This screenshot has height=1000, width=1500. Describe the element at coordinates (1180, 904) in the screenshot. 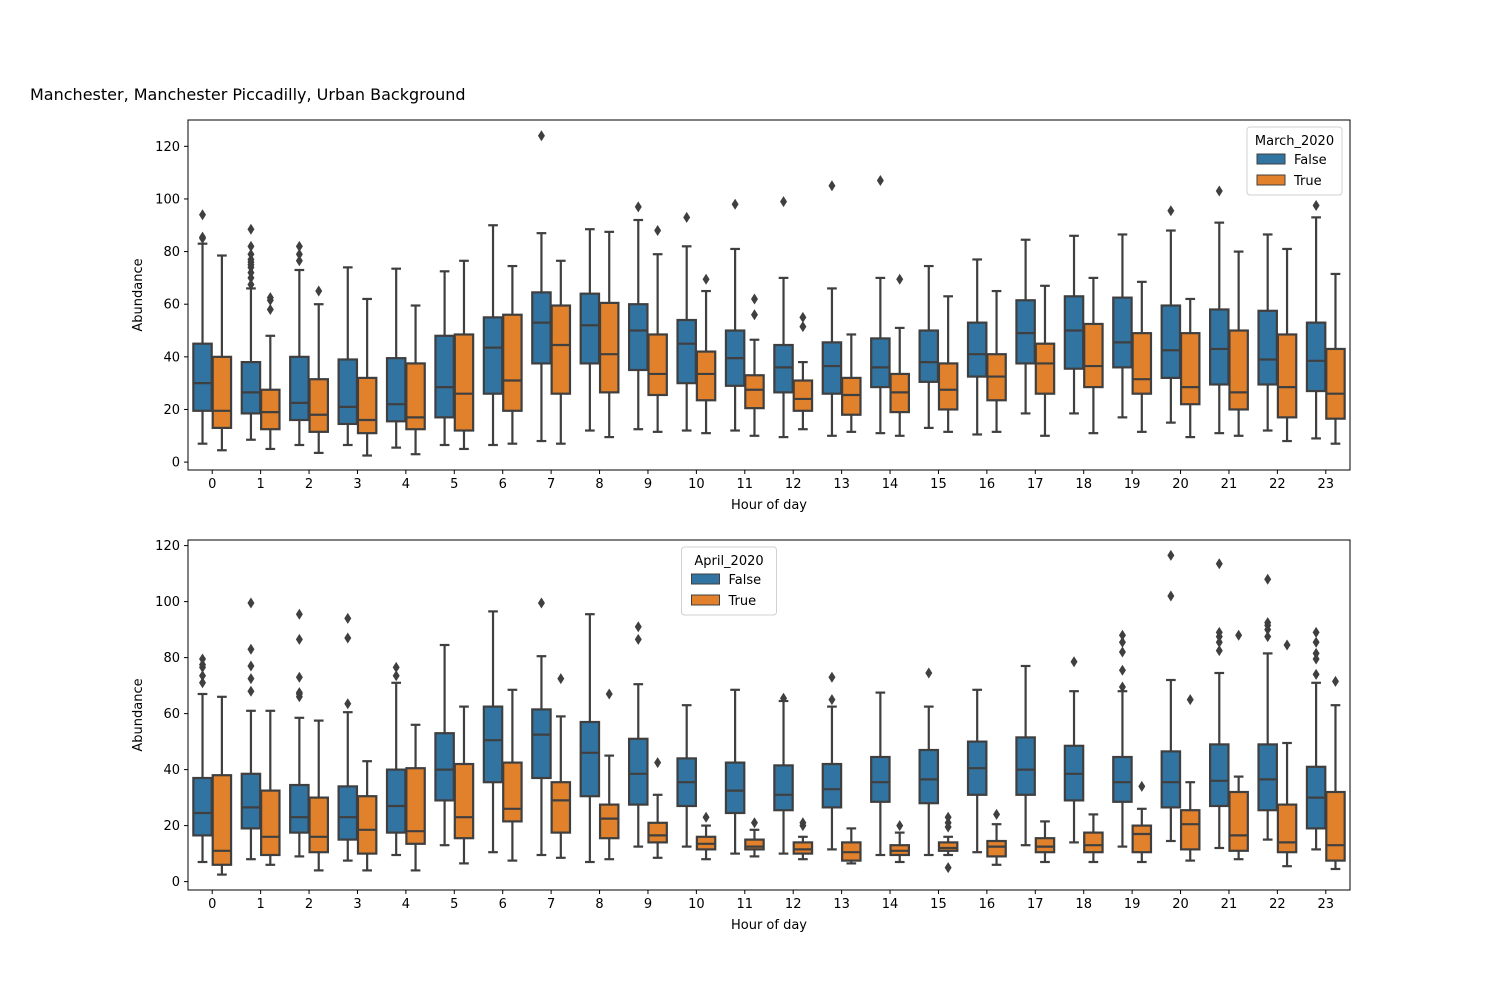

I see `x-tick-label: 20` at that location.